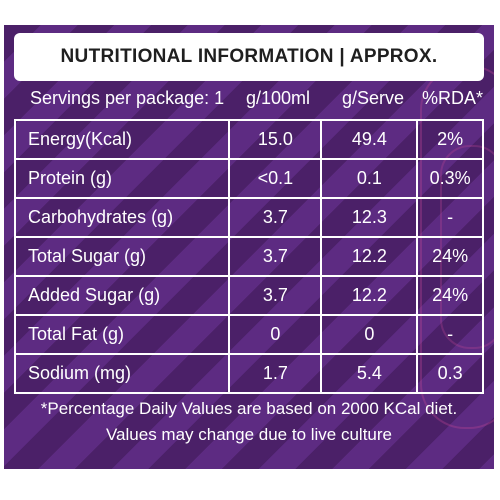  Describe the element at coordinates (450, 178) in the screenshot. I see `rda-cell: 0.3%` at that location.